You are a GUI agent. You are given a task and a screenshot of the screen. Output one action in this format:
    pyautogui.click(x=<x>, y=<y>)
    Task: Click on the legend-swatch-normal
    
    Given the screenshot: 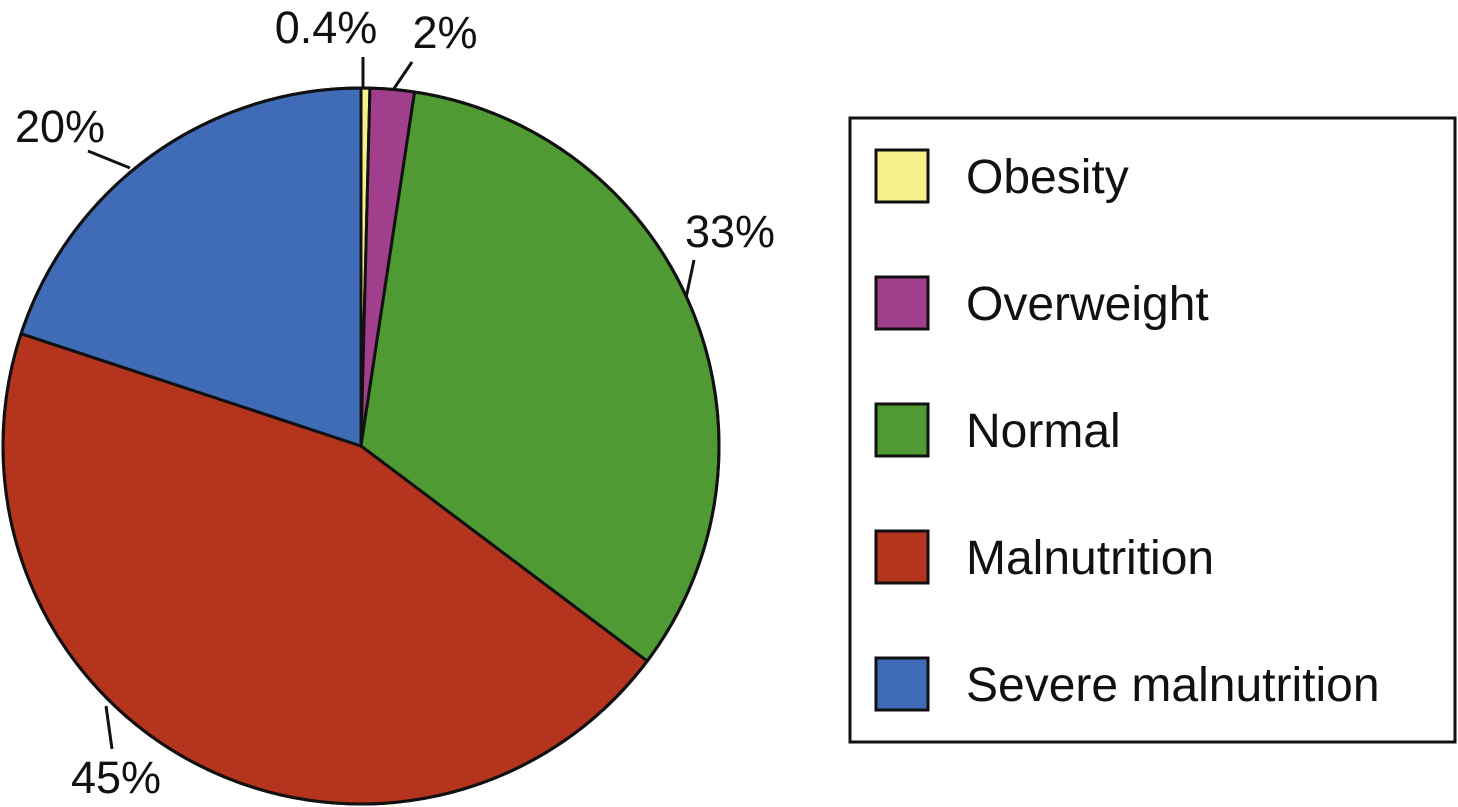 What is the action you would take?
    pyautogui.click(x=902, y=430)
    